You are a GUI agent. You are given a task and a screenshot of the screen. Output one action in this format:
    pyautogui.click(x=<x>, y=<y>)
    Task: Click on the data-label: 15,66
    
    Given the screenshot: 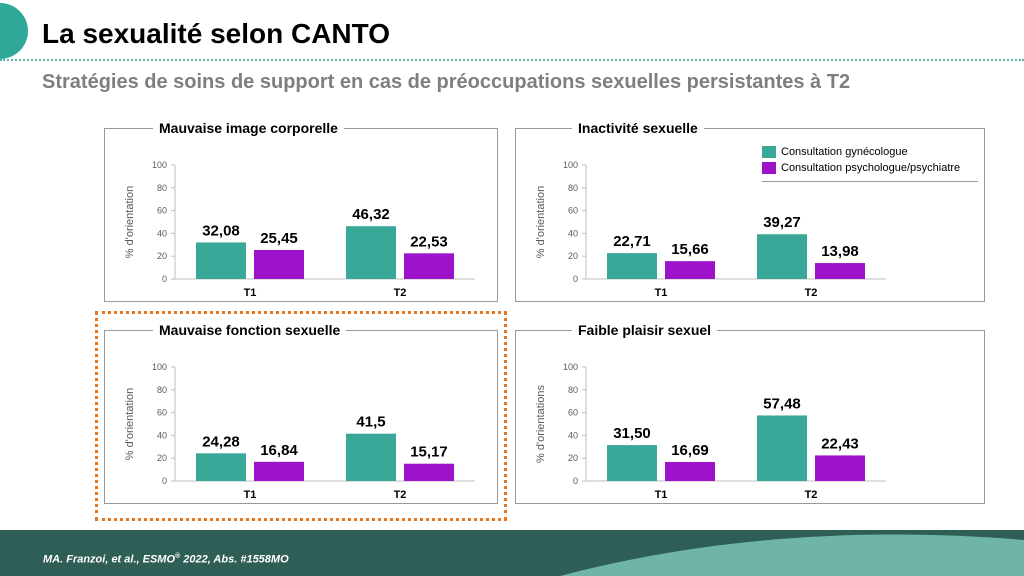 What is the action you would take?
    pyautogui.click(x=690, y=249)
    